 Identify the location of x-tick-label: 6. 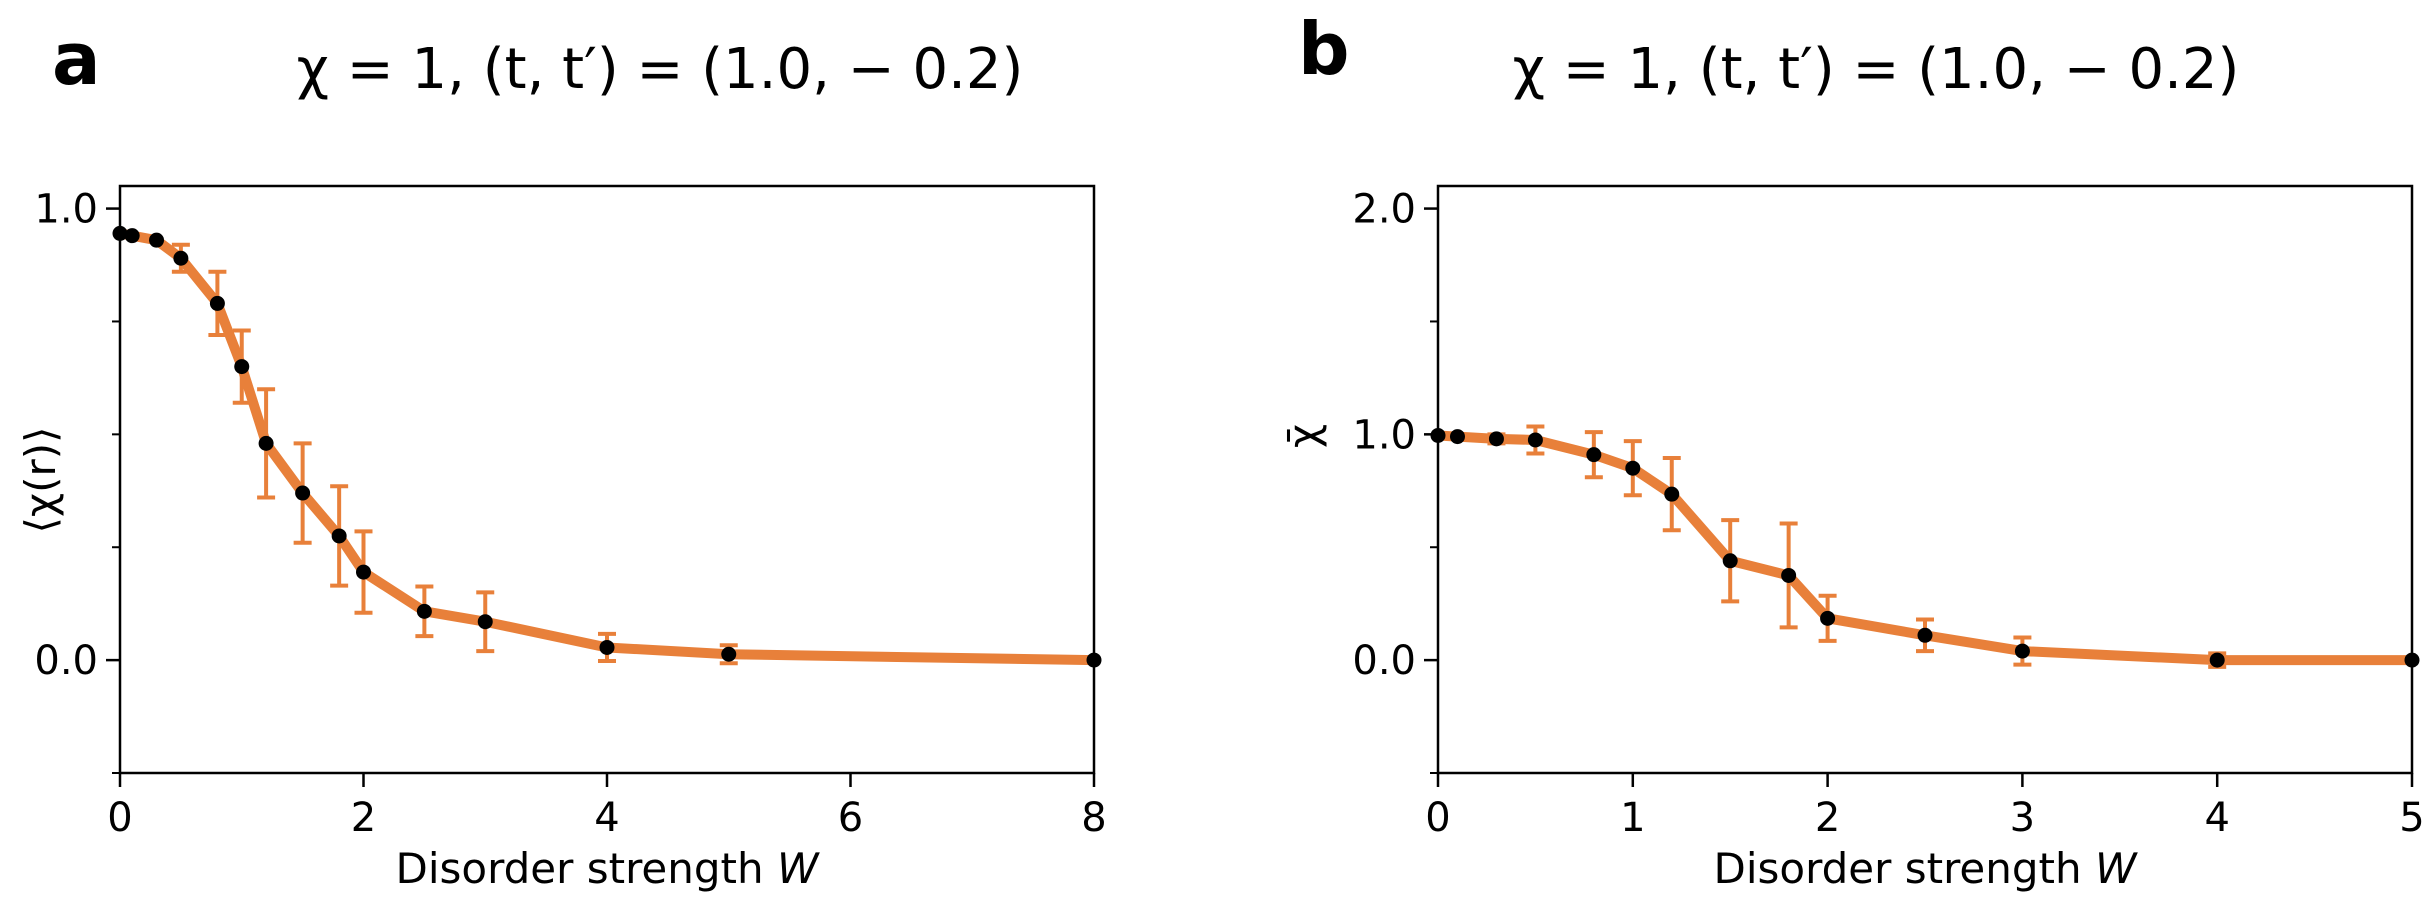
(850, 818).